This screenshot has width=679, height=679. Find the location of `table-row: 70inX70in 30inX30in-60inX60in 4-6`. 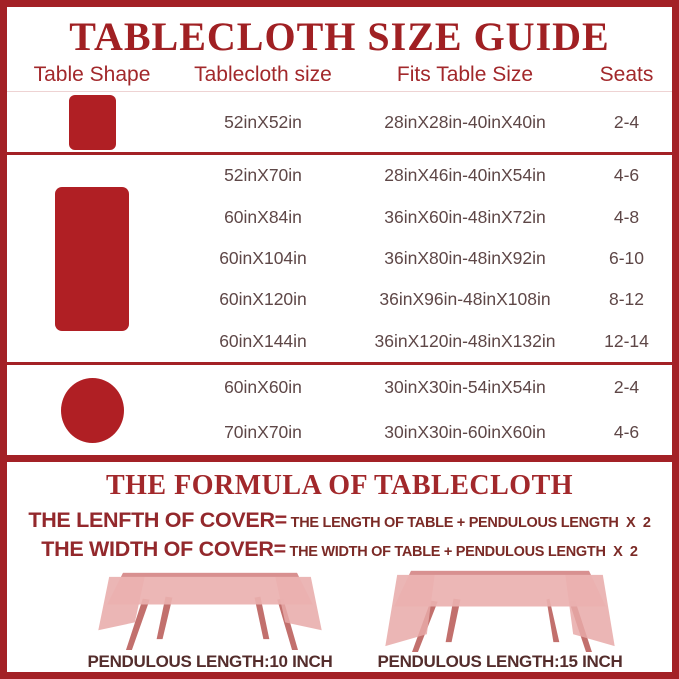

table-row: 70inX70in 30inX30in-60inX60in 4-6 is located at coordinates (424, 432).